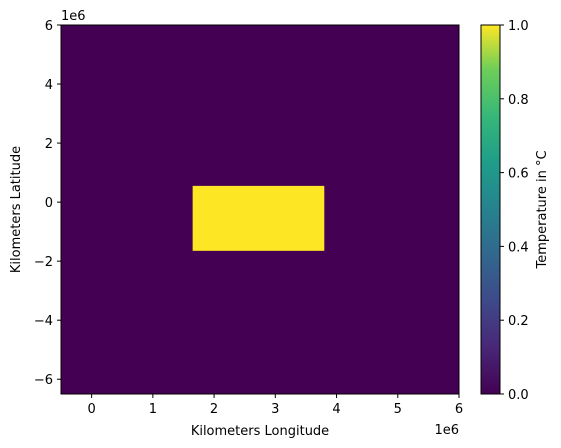 The height and width of the screenshot is (448, 561). I want to click on colorbar-tick-label: 0.6, so click(518, 174).